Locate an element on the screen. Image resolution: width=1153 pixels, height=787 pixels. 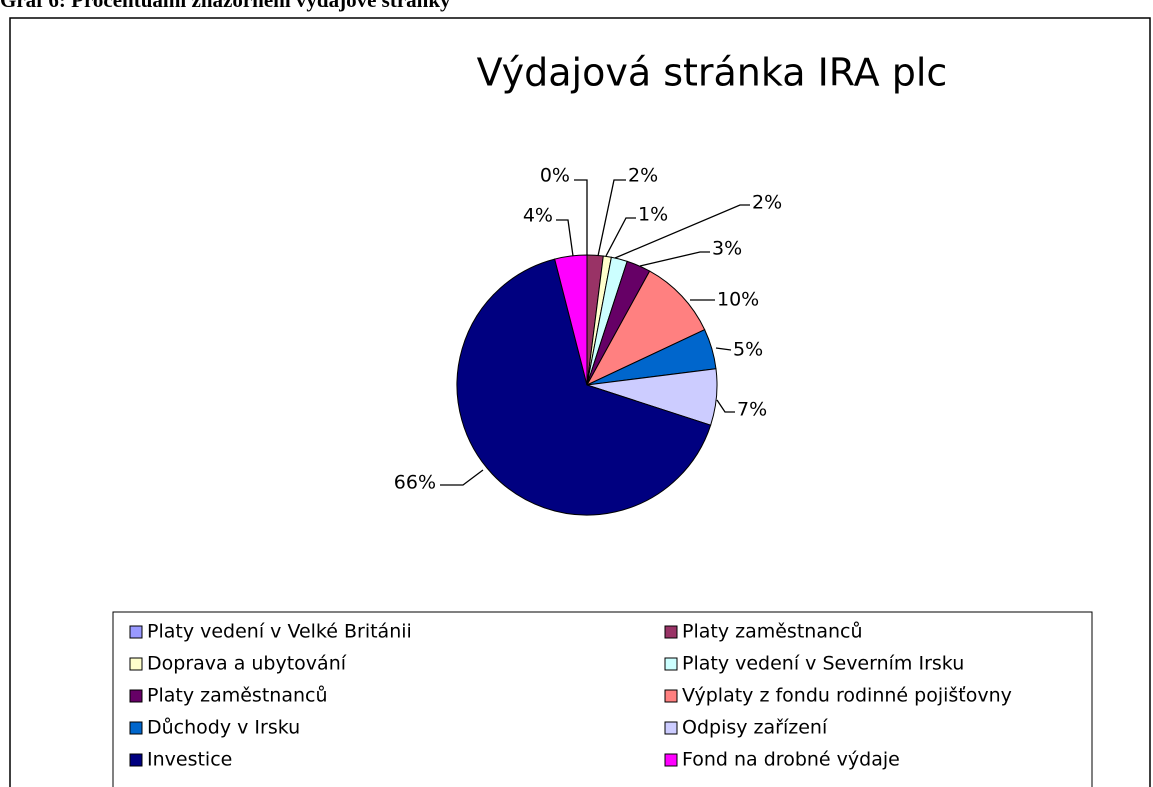
data-label: 5% is located at coordinates (748, 350).